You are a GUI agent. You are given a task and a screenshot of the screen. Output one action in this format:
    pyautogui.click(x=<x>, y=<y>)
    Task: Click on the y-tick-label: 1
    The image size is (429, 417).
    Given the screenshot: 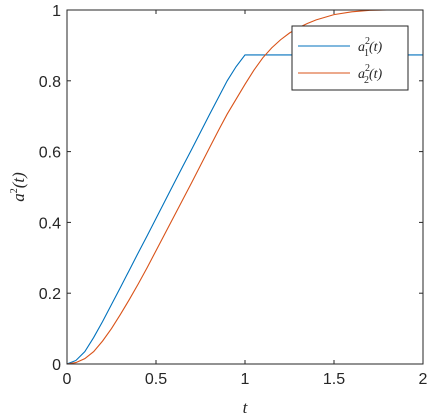 What is the action you would take?
    pyautogui.click(x=56, y=11)
    